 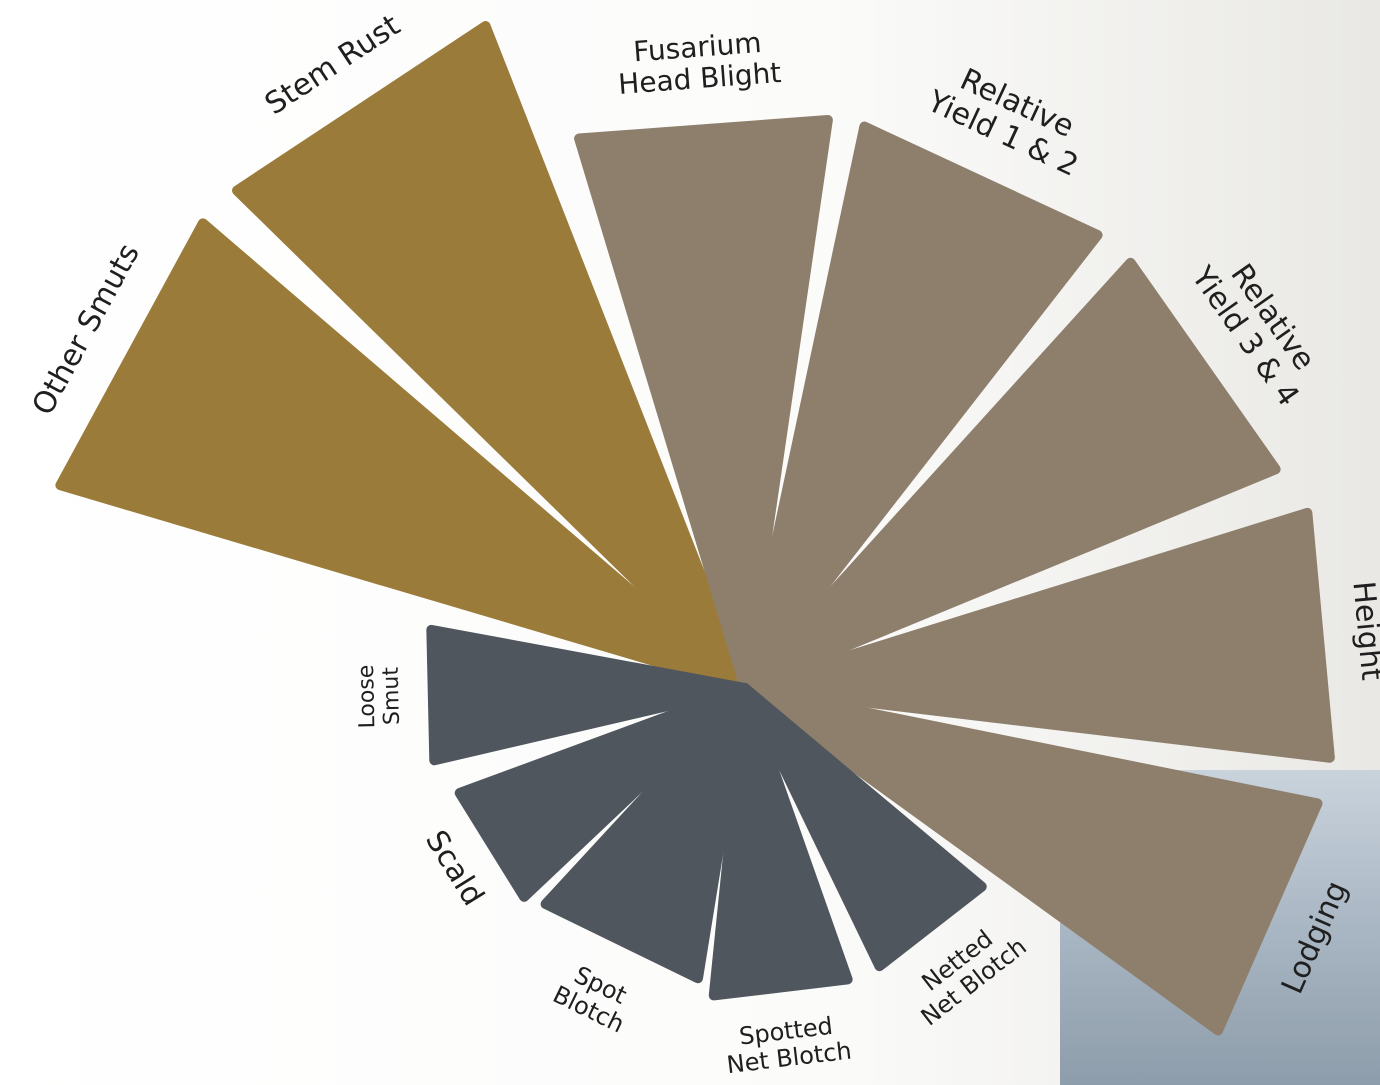 What do you see at coordinates (699, 63) in the screenshot?
I see `wedge-label: FusariumHead Blight` at bounding box center [699, 63].